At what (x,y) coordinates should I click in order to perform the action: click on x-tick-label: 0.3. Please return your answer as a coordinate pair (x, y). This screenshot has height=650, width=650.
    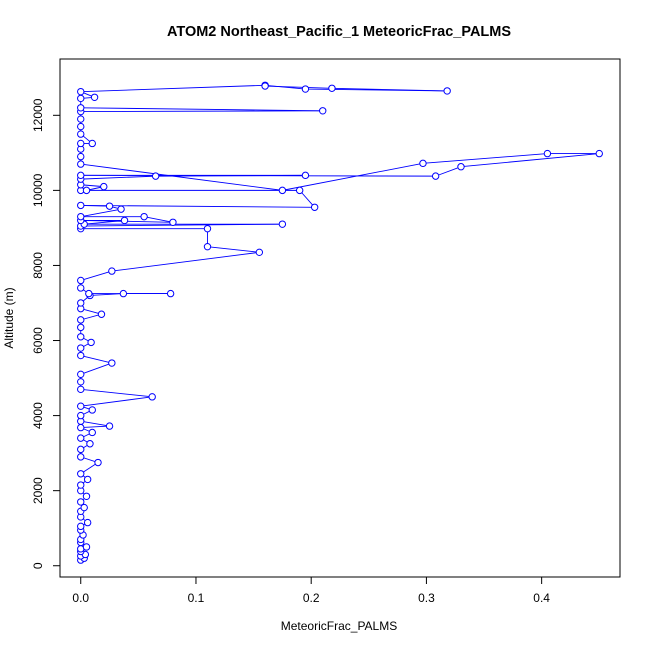
    Looking at the image, I should click on (426, 598).